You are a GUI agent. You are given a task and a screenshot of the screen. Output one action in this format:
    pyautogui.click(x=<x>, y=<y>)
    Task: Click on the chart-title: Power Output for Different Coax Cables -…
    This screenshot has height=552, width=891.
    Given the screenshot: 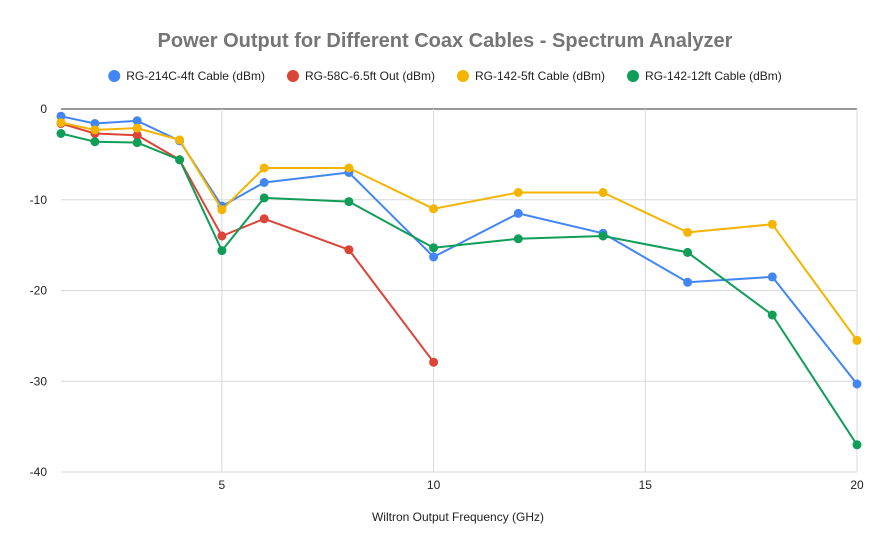 What is the action you would take?
    pyautogui.click(x=445, y=41)
    